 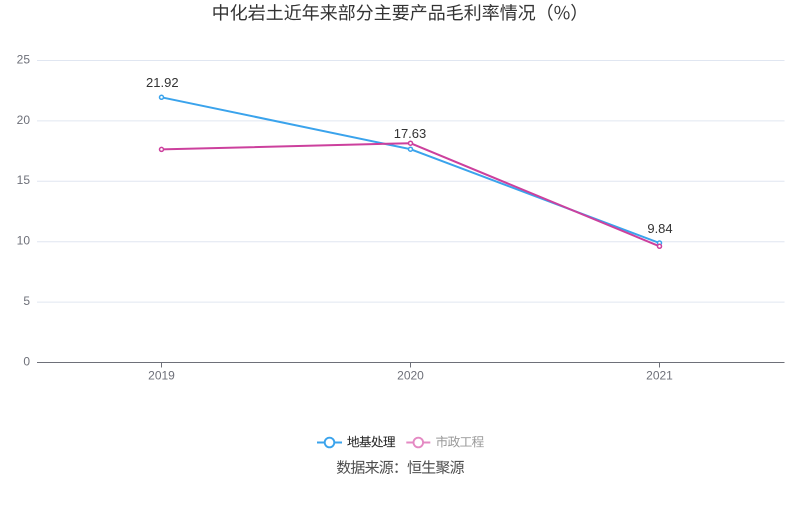 What do you see at coordinates (659, 228) in the screenshot?
I see `svg-text: 9.84` at bounding box center [659, 228].